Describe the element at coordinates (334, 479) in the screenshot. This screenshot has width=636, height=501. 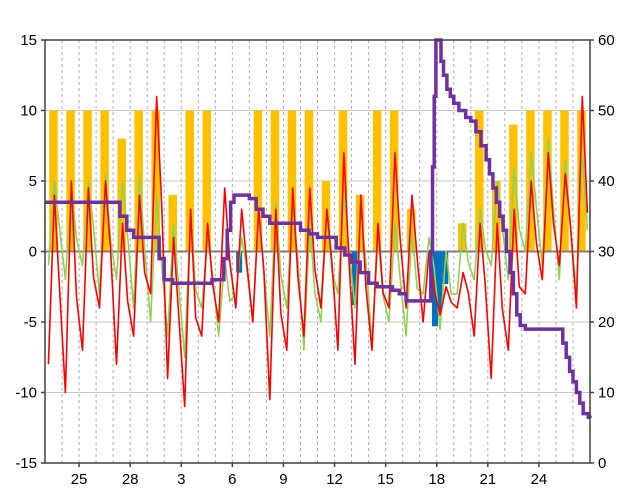
I see `svg-text: 12` at that location.